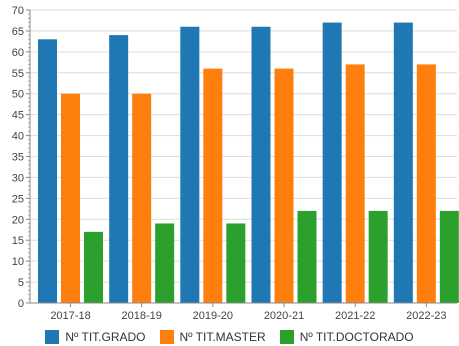  What do you see at coordinates (18, 158) in the screenshot?
I see `y-tick-label: 35` at bounding box center [18, 158].